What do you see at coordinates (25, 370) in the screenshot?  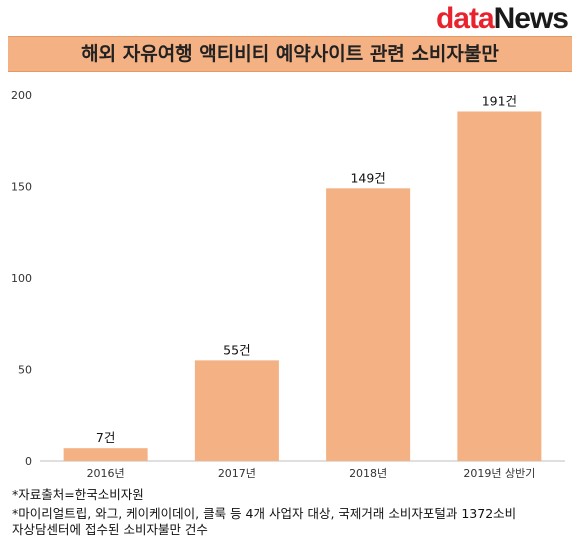 I see `y-tick-label: 50` at bounding box center [25, 370].